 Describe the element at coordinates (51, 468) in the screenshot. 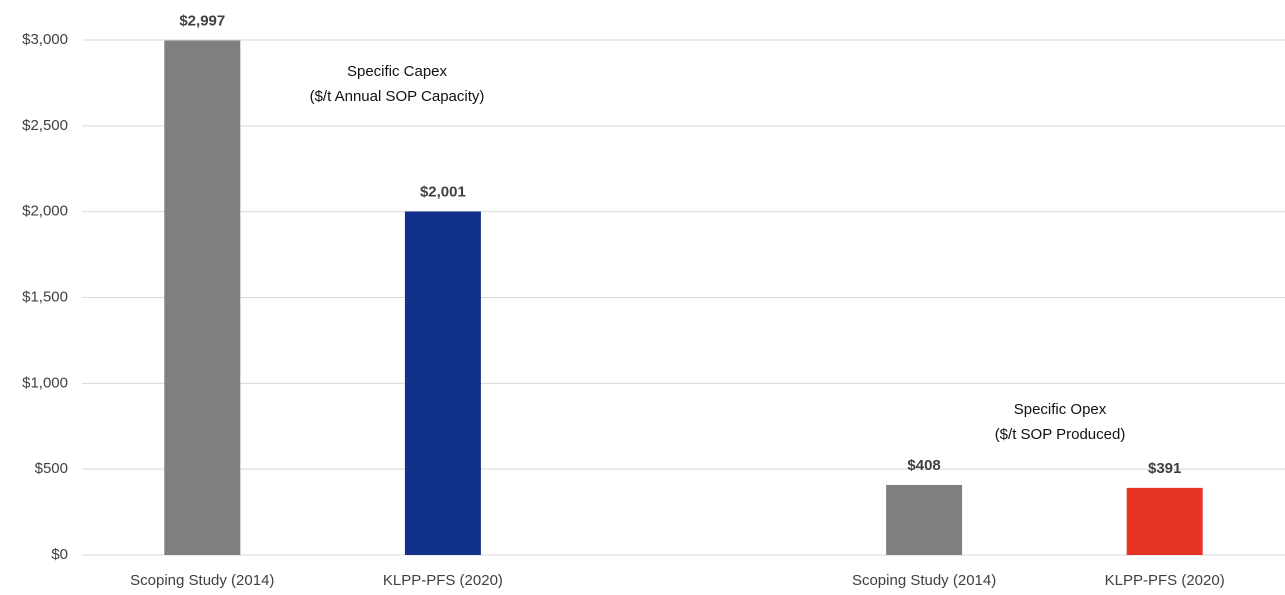

I see `y-tick-label: $500` at that location.